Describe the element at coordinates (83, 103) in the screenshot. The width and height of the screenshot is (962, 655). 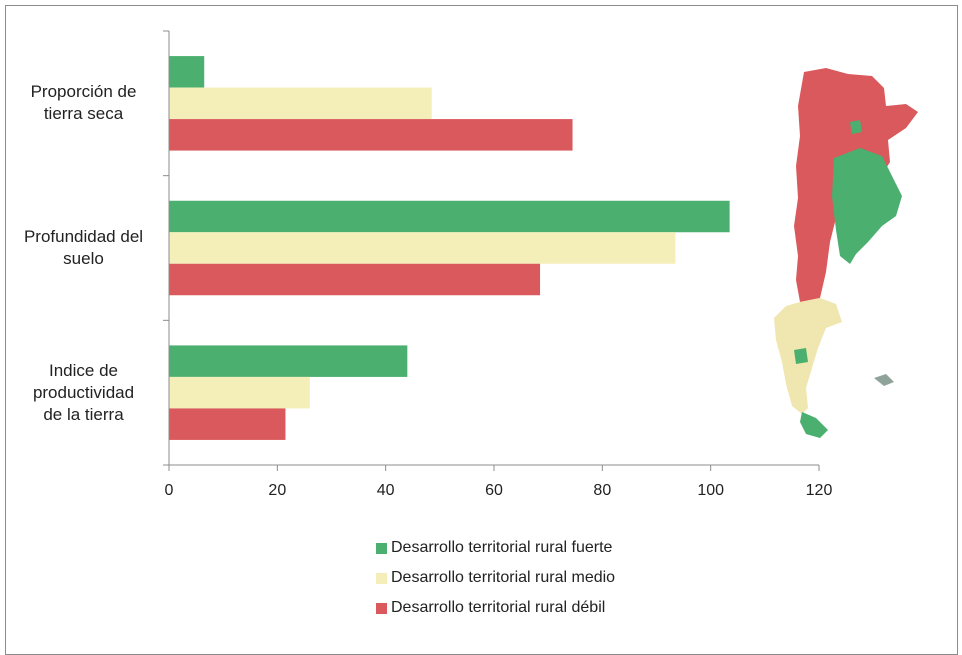
I see `category-label: Proporción de tierra seca` at that location.